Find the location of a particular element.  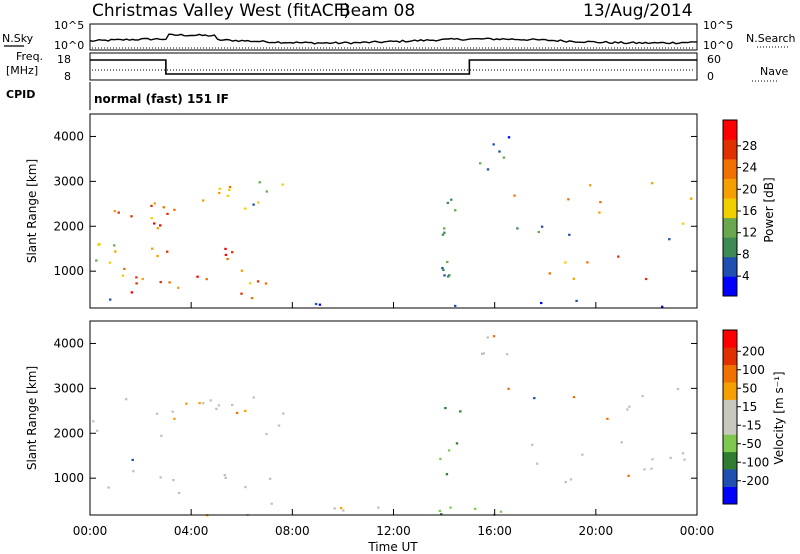

freq-label: Freq. is located at coordinates (29, 56).